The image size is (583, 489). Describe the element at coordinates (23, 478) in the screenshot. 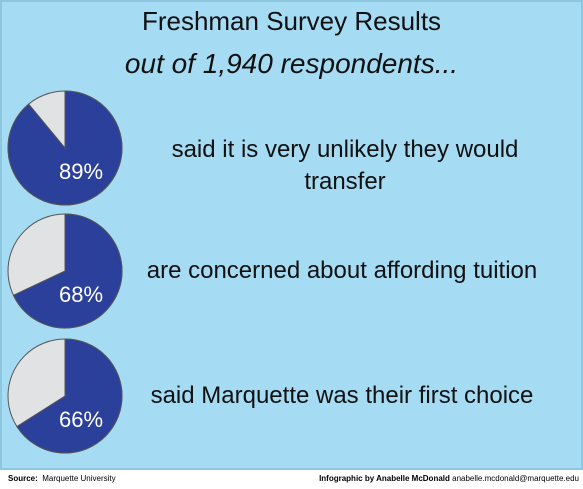

I see `source-label: Source:` at that location.